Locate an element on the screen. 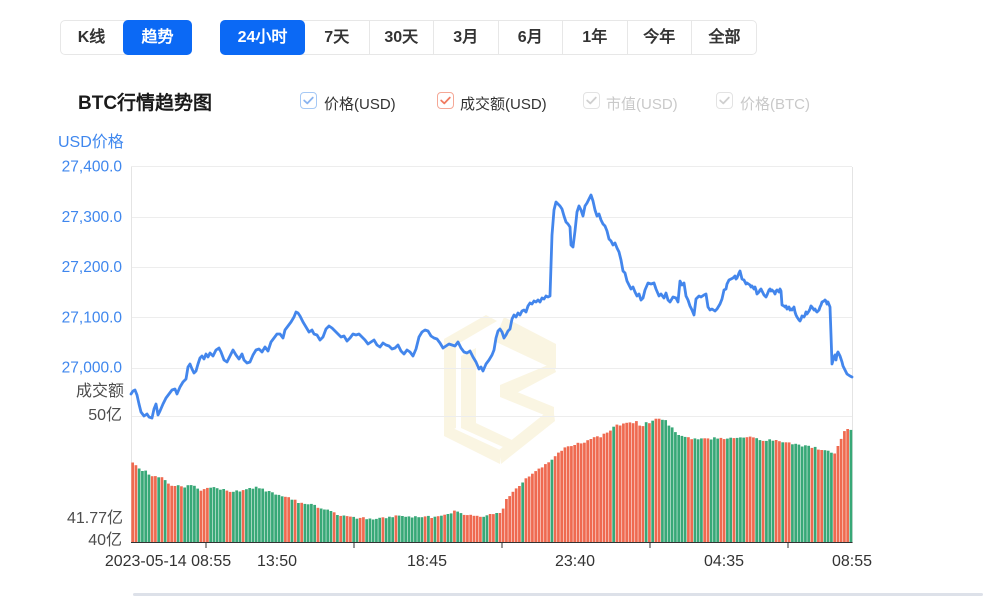 The image size is (983, 601). svg-text: 成交额 is located at coordinates (100, 391).